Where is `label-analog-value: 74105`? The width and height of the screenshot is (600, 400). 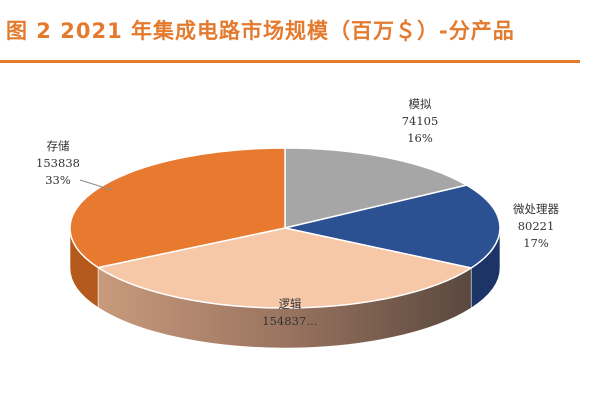
label-analog-value: 74105 is located at coordinates (420, 121).